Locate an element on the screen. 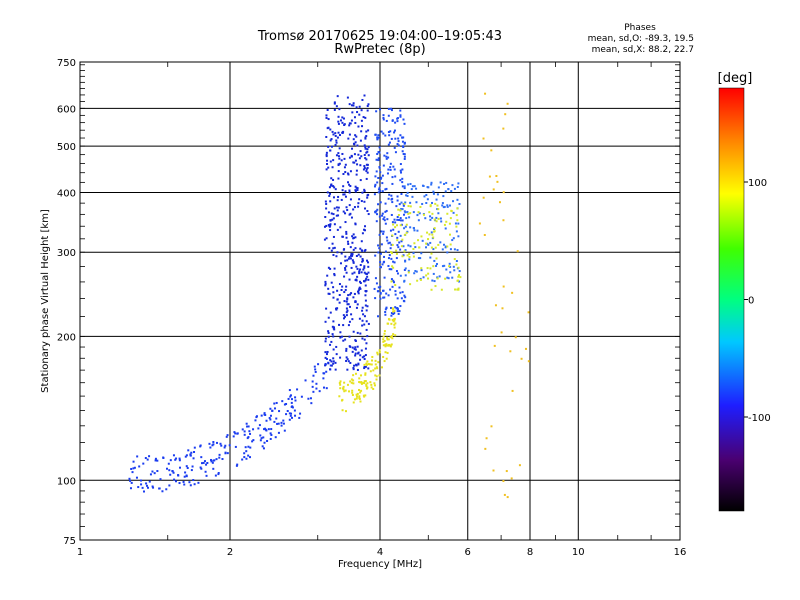 The height and width of the screenshot is (600, 800). colorbar-label: [deg] is located at coordinates (735, 78).